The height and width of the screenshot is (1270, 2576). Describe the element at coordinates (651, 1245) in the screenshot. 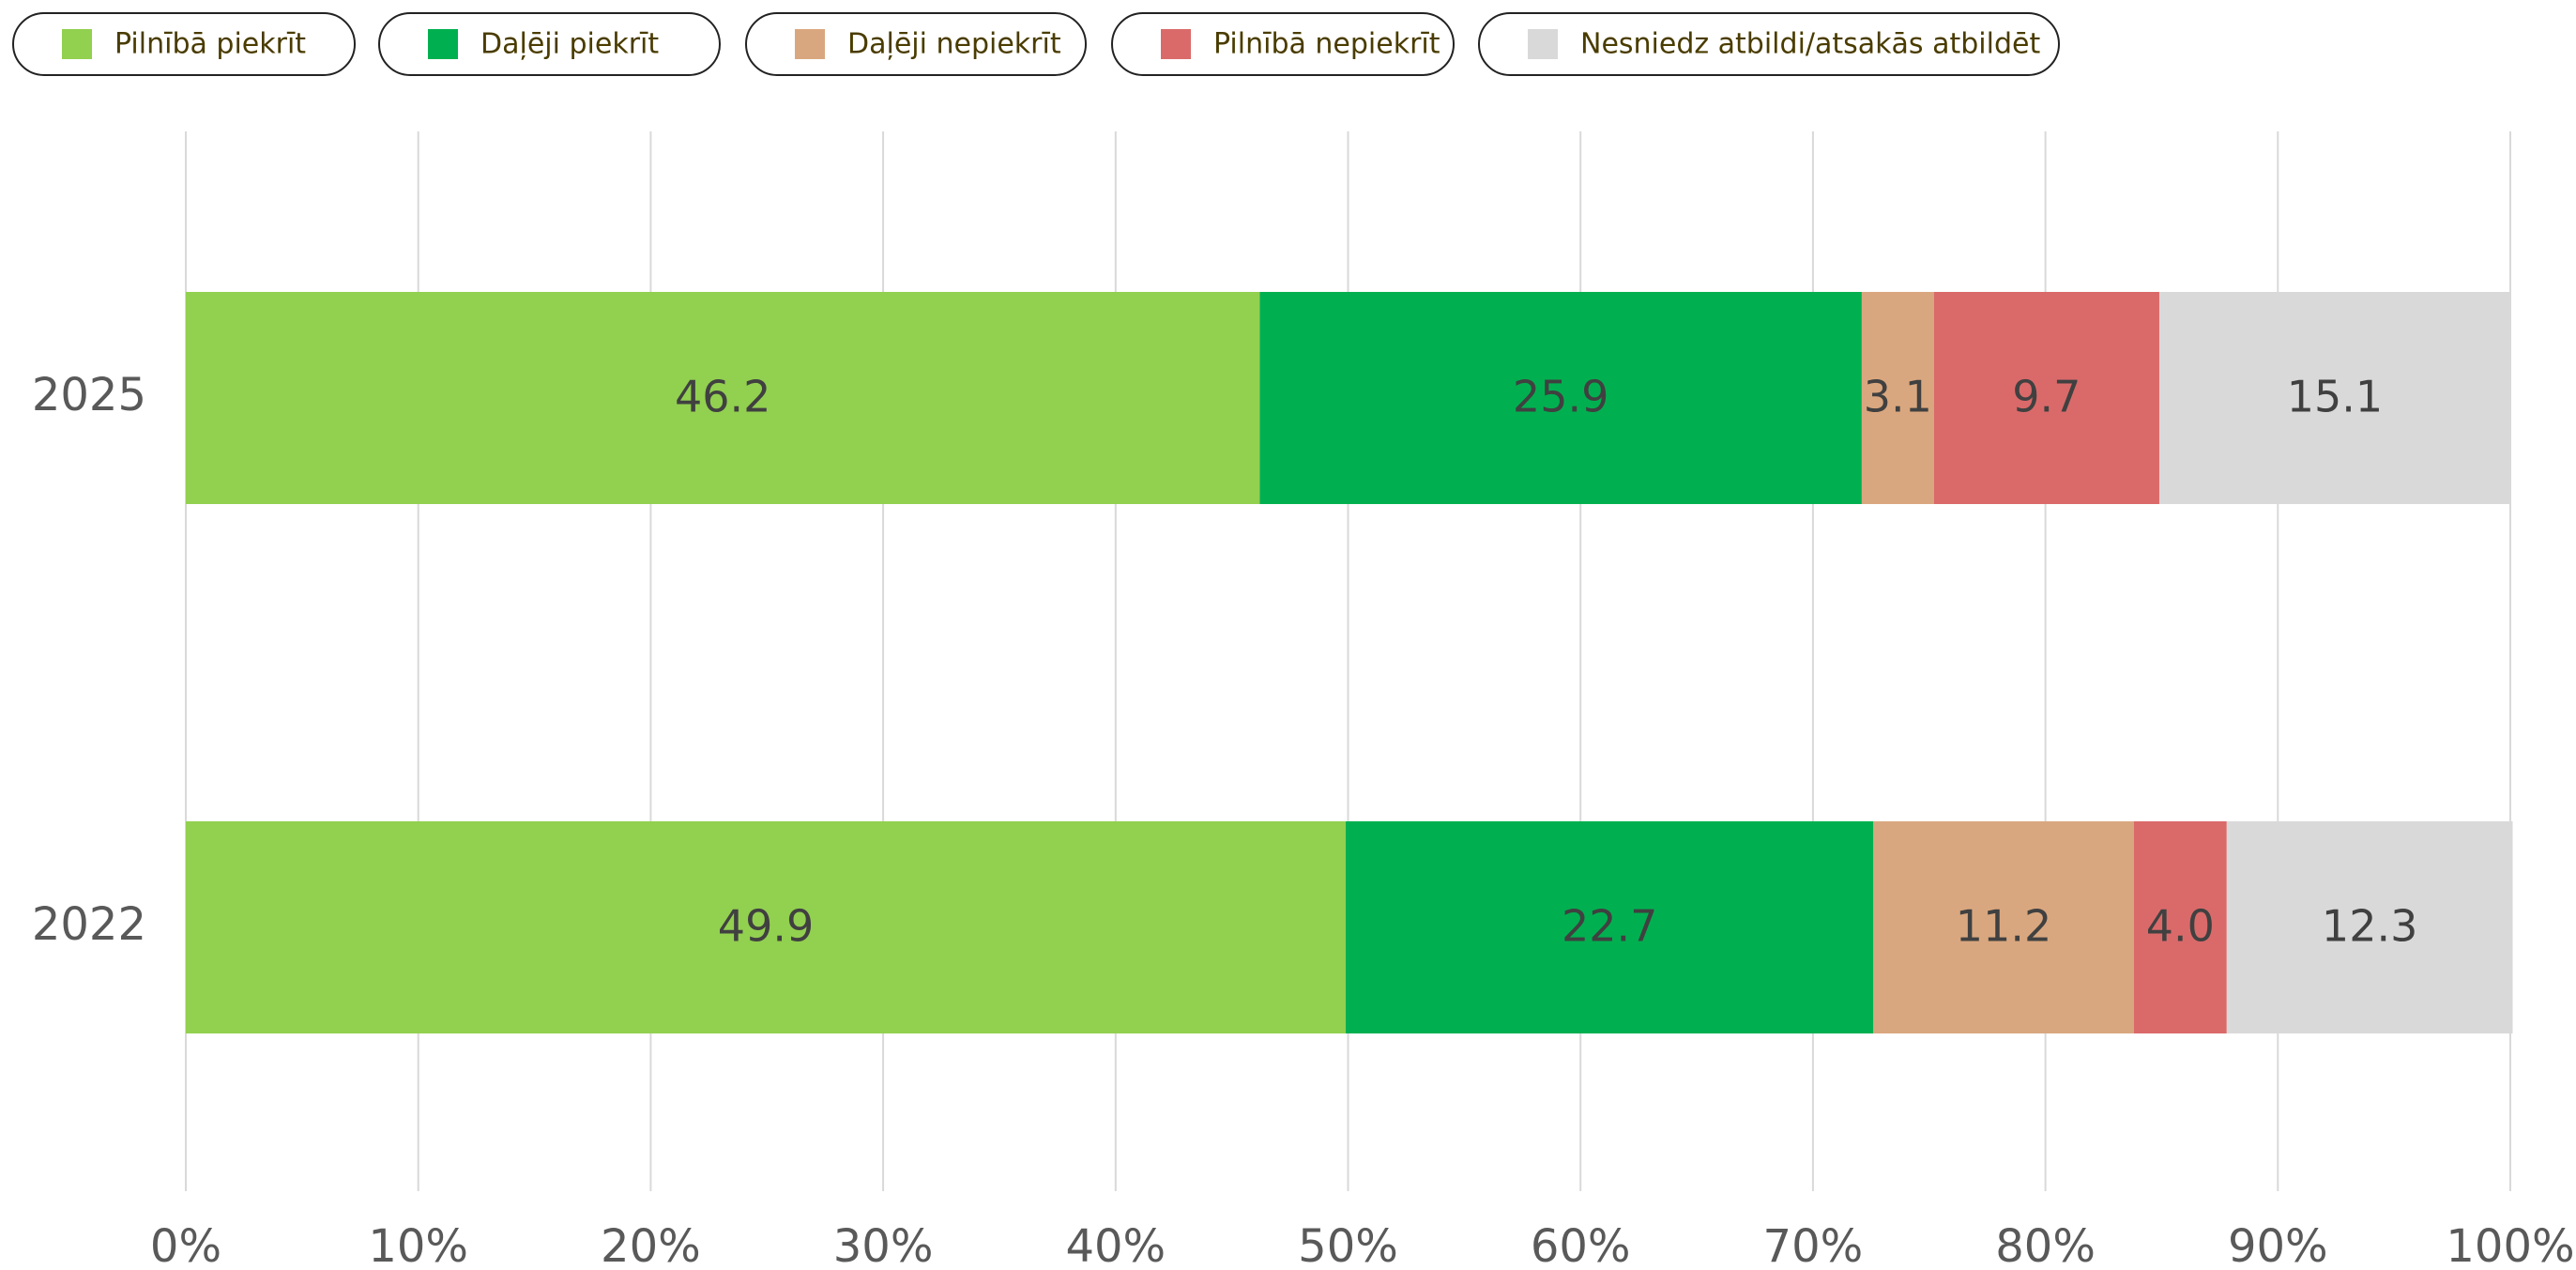

I see `x-tick-label: 20%` at that location.